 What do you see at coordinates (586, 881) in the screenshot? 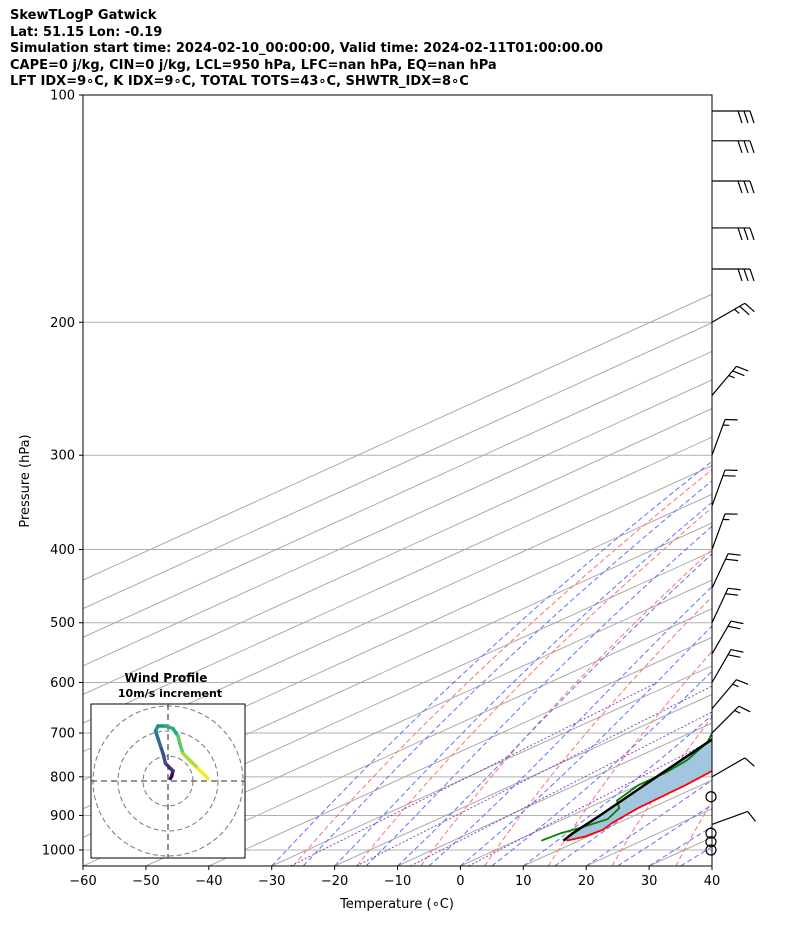
I see `x-tick-label: 20` at bounding box center [586, 881].